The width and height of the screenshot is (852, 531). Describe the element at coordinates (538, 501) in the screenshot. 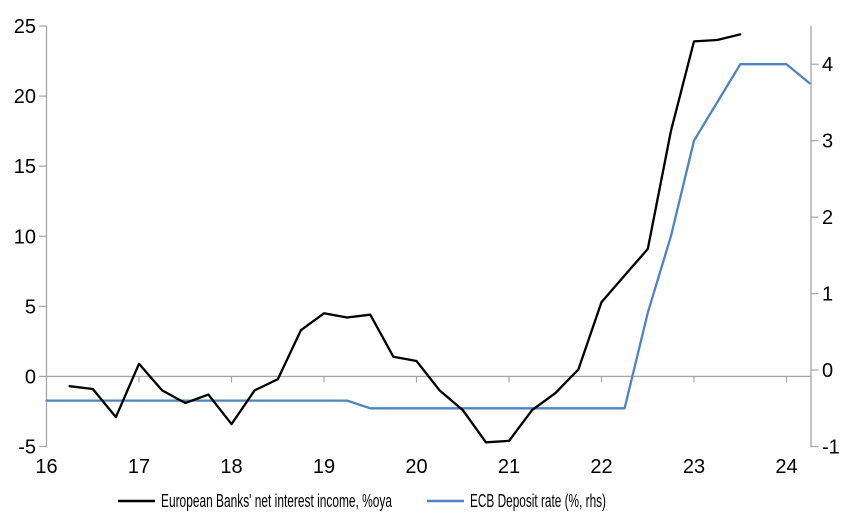

I see `legend-label-ecb-deposit-rate: ECB Deposit rate (%, rhs)` at that location.